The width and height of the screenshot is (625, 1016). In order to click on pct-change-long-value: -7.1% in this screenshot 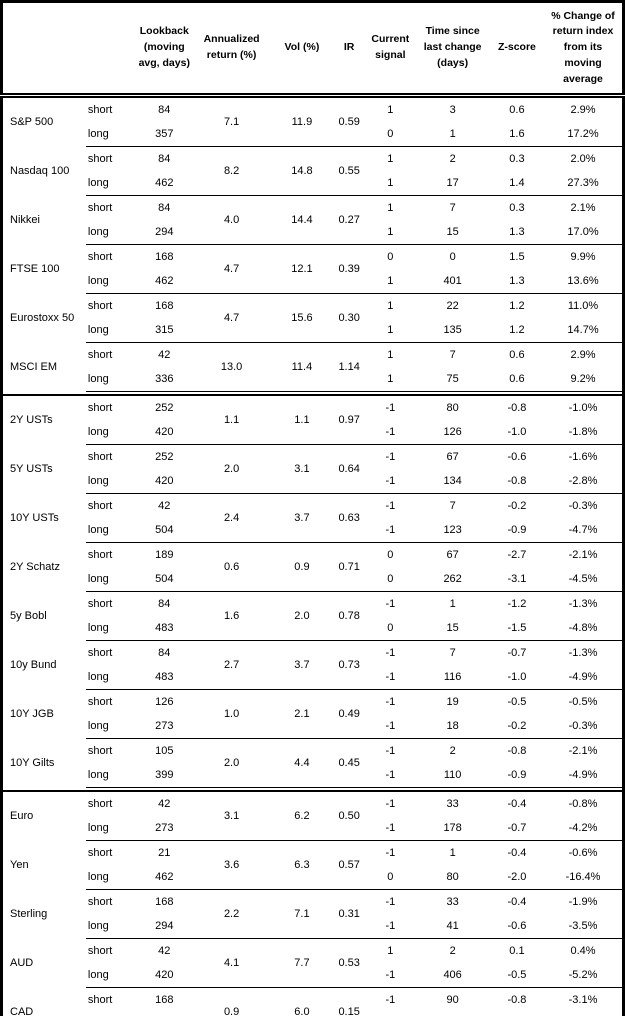, I will do `click(584, 1014)`.